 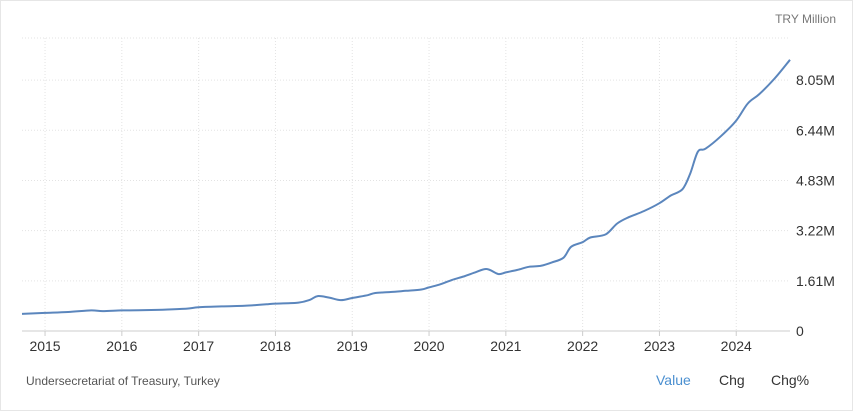 I want to click on x-tick-label: 2020, so click(x=428, y=346).